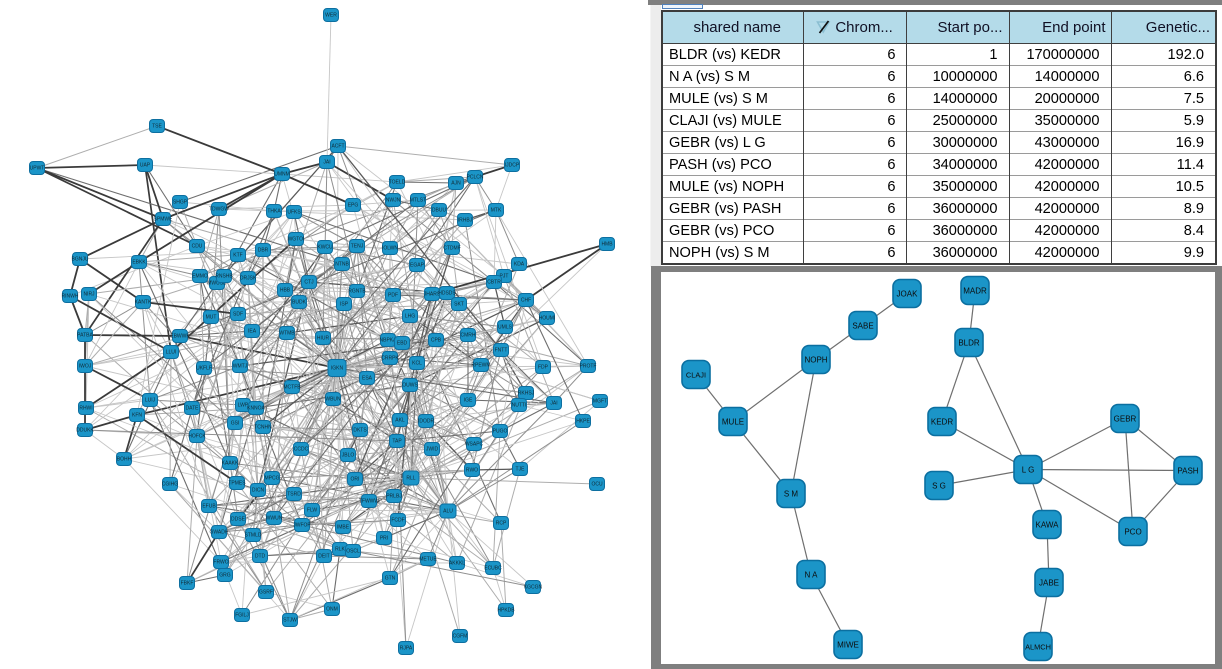 The width and height of the screenshot is (1222, 669). I want to click on svg-text: THKA, so click(274, 212).